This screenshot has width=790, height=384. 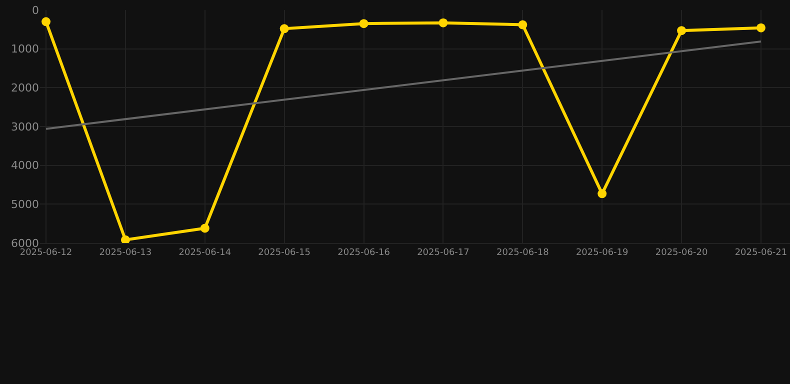 What do you see at coordinates (25, 88) in the screenshot?
I see `y-tick-label: 2000` at bounding box center [25, 88].